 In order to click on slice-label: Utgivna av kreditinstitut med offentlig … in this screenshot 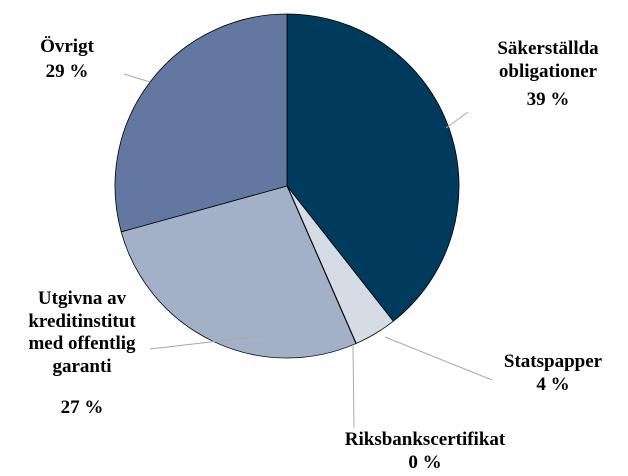, I will do `click(82, 332)`.